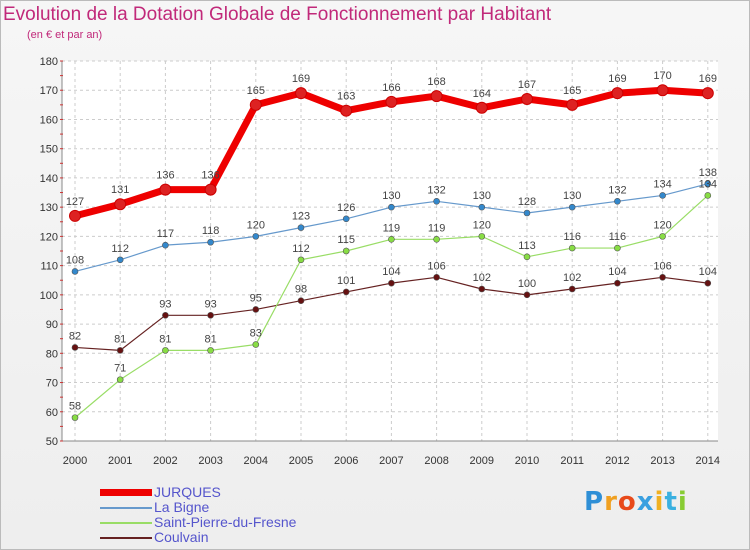  Describe the element at coordinates (49, 91) in the screenshot. I see `y-tick-label: 170` at that location.